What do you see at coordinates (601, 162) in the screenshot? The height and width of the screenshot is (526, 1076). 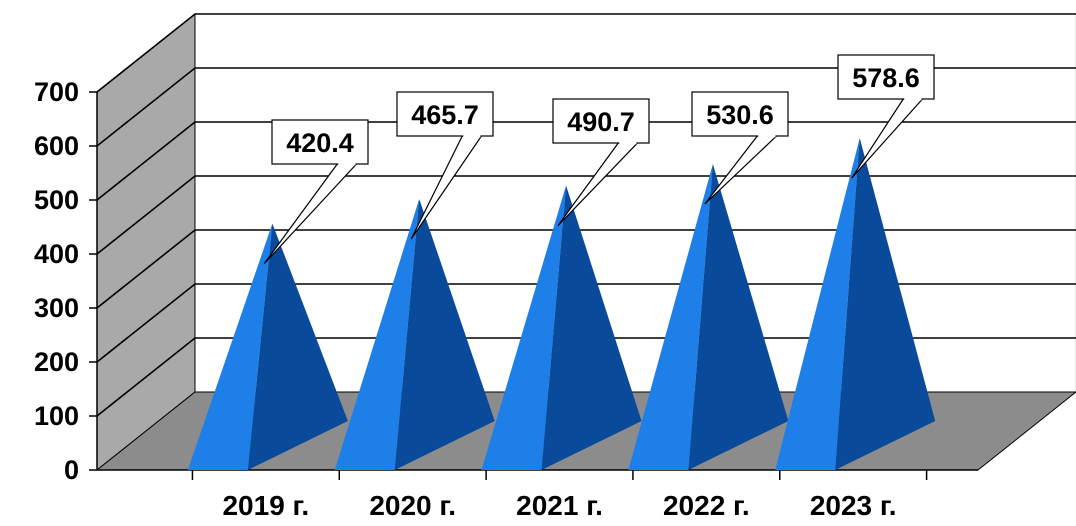 I see `data-label: 490.7` at bounding box center [601, 162].